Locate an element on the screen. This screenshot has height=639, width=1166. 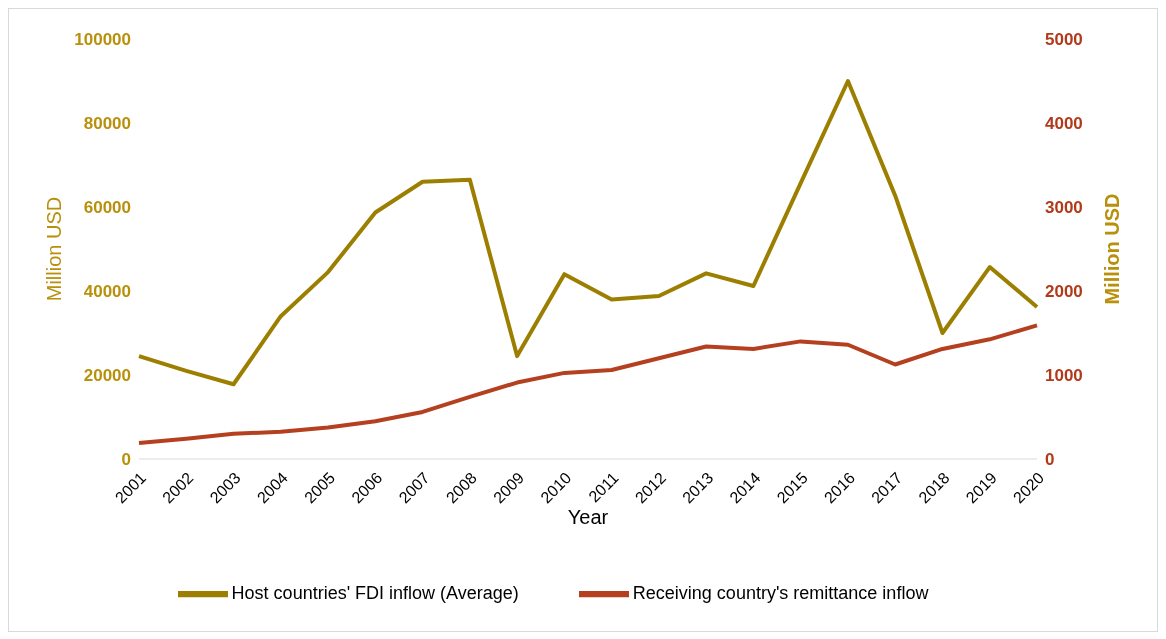
line-series is located at coordinates (588, 384).